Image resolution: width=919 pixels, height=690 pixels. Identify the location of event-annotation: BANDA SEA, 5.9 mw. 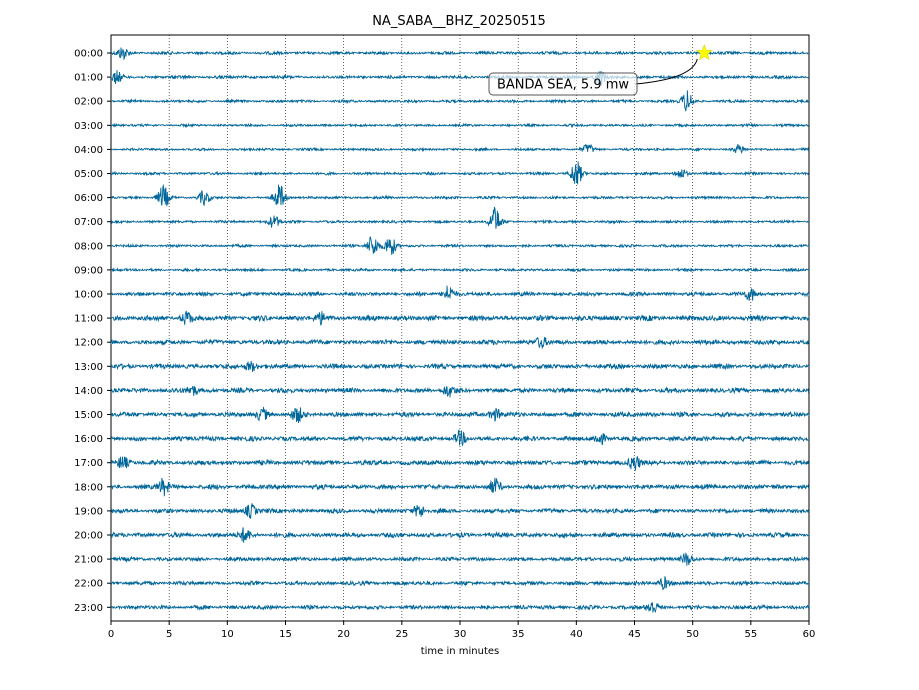
(600, 70).